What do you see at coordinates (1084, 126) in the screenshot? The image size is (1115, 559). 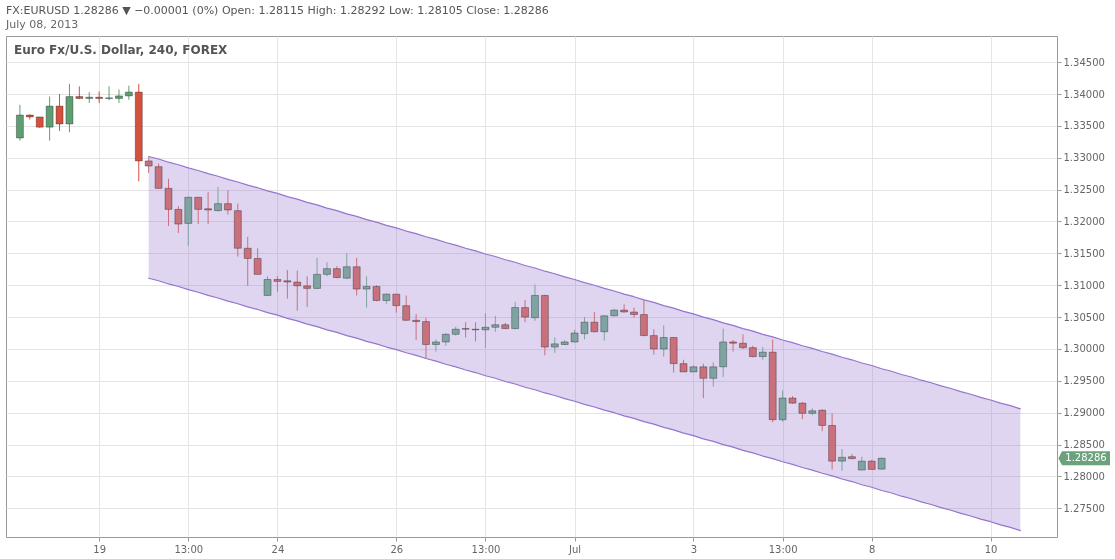 I see `y-tick-label: 1.33500` at bounding box center [1084, 126].